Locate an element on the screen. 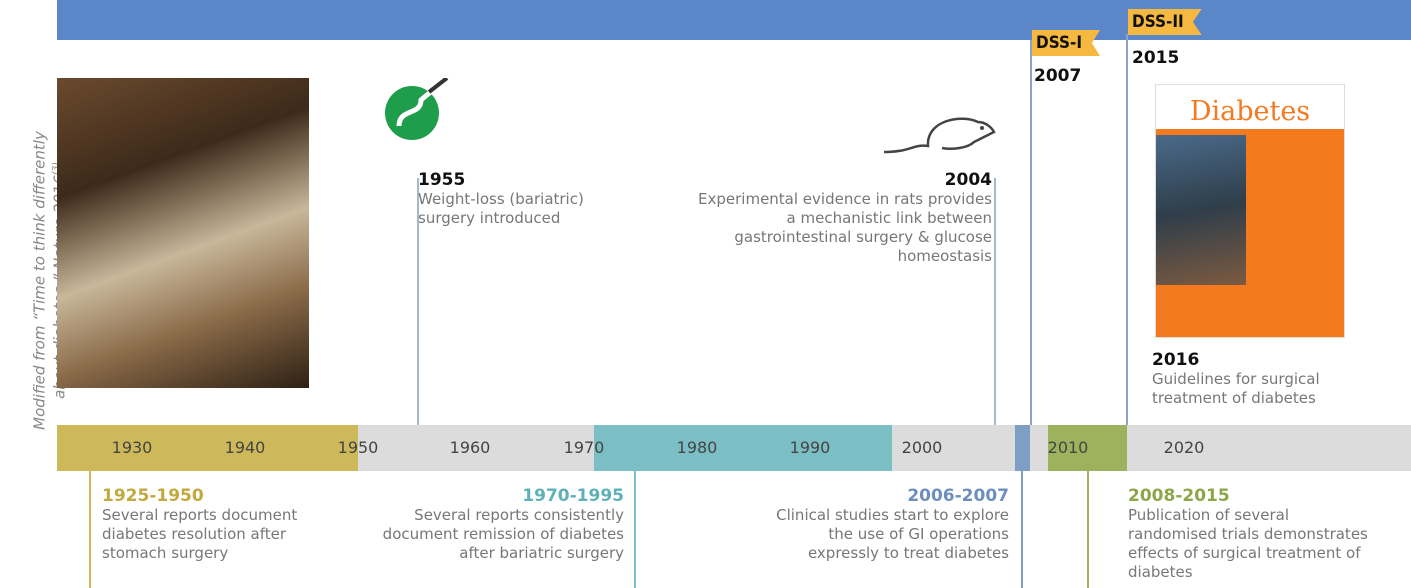  period-years: 1925-1950 is located at coordinates (153, 496).